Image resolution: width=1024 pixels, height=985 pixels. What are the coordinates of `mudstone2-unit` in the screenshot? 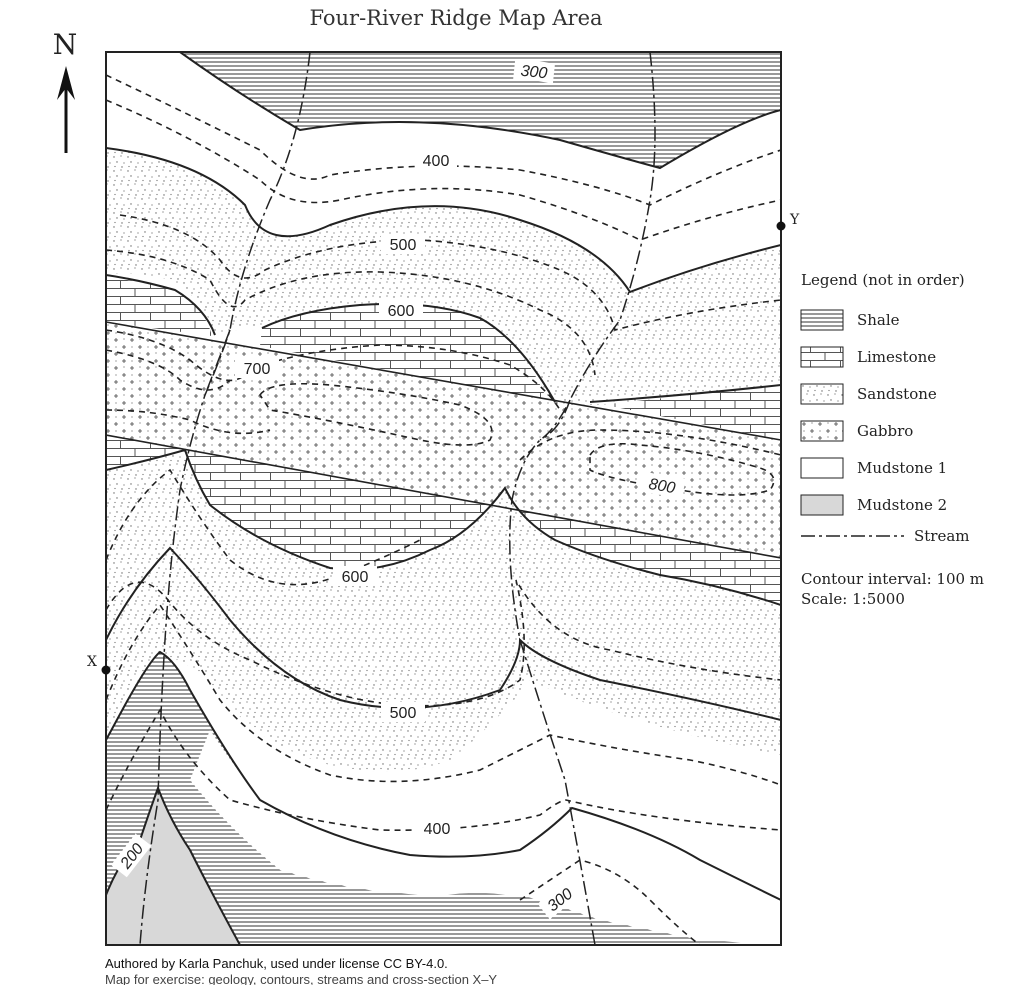 It's located at (173, 866).